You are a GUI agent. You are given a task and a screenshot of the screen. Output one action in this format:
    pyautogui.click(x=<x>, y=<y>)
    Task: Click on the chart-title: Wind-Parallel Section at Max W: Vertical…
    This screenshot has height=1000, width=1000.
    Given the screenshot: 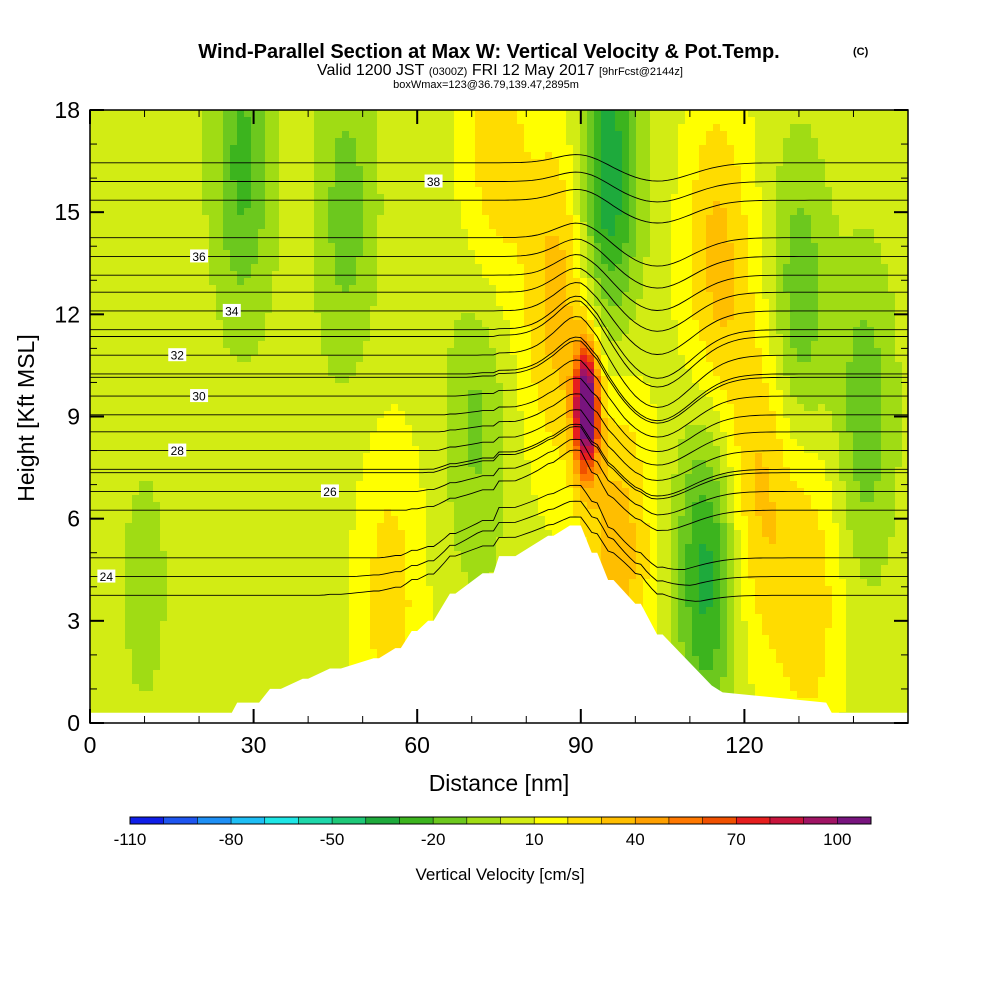 What is the action you would take?
    pyautogui.click(x=488, y=52)
    